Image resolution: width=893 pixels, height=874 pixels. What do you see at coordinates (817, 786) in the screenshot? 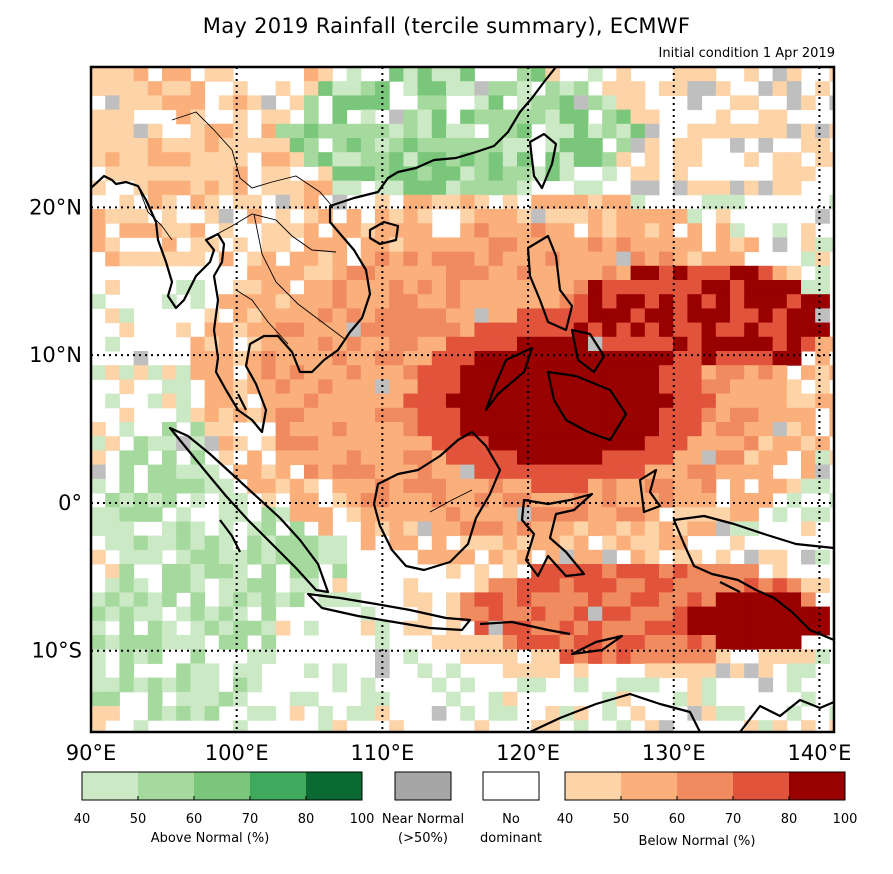
I see `colorbar-swatch` at bounding box center [817, 786].